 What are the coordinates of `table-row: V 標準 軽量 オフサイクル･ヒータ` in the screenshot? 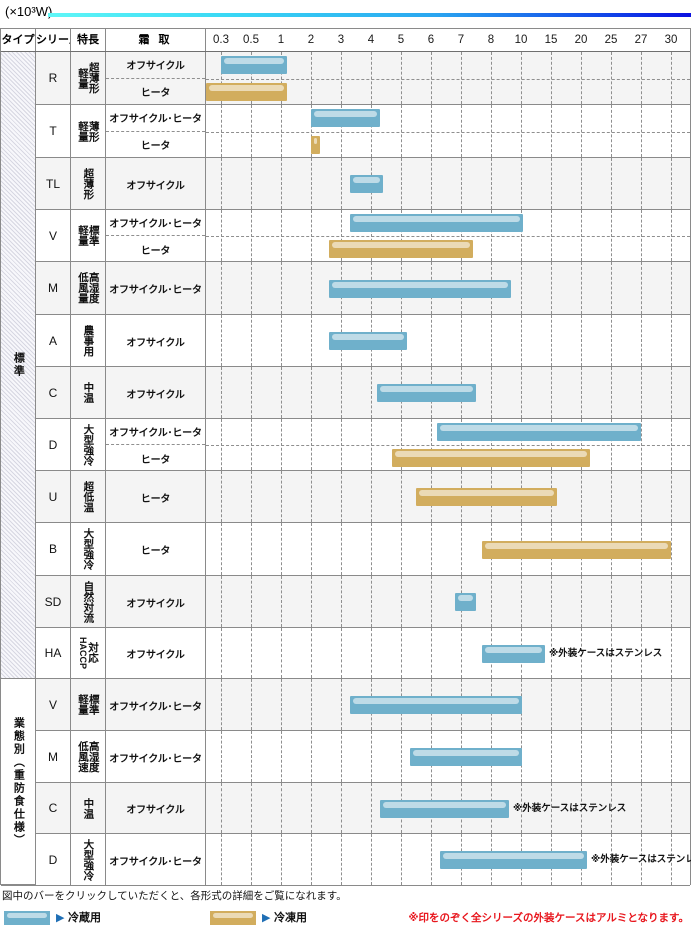 It's located at (363, 705).